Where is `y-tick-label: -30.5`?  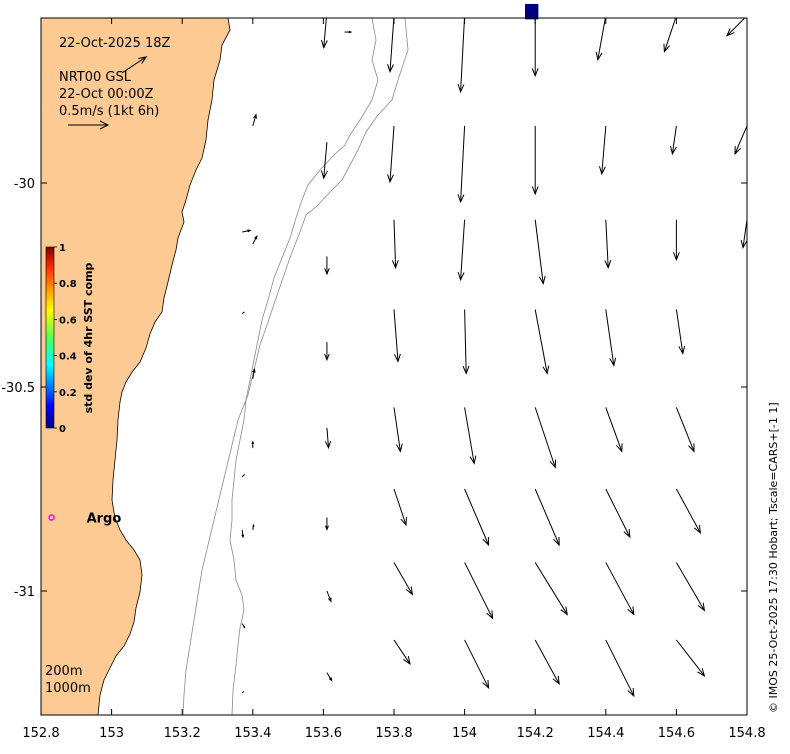 y-tick-label: -30.5 is located at coordinates (18, 388).